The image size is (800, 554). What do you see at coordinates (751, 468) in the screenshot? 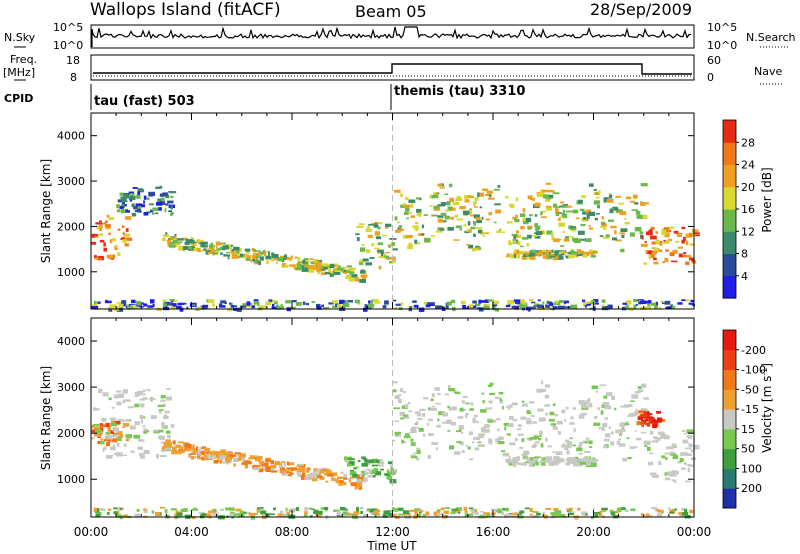
I see `colorbar-tick-label: 100` at bounding box center [751, 468].